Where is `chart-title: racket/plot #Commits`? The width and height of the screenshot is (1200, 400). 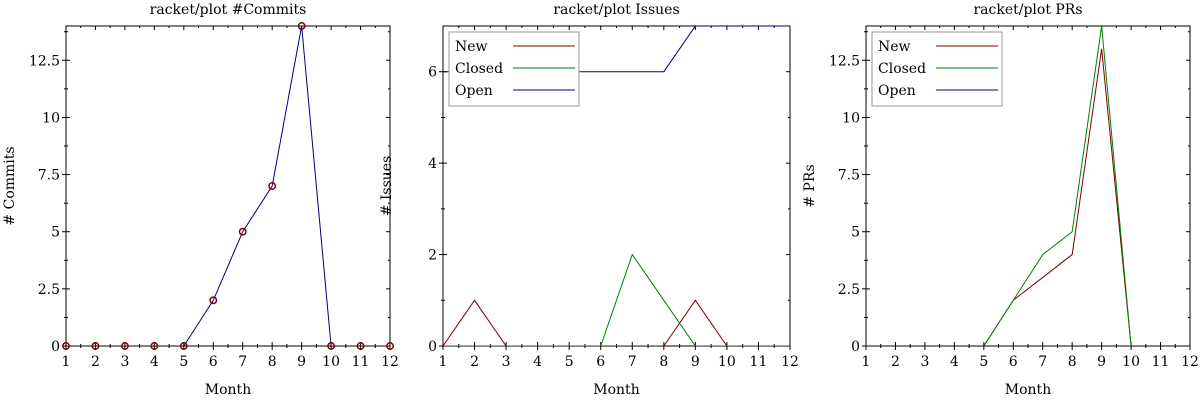 chart-title: racket/plot #Commits is located at coordinates (228, 10).